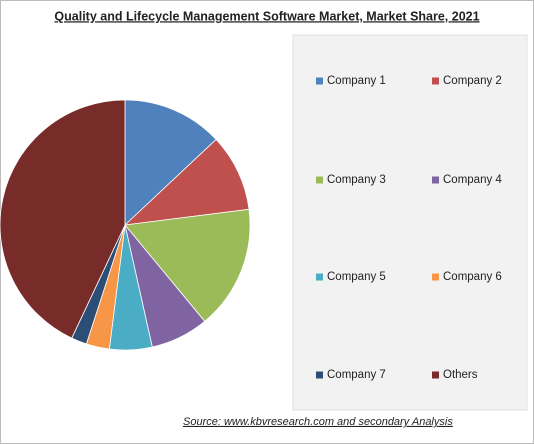 This screenshot has width=534, height=444. What do you see at coordinates (356, 375) in the screenshot?
I see `legend-label: Company 7` at bounding box center [356, 375].